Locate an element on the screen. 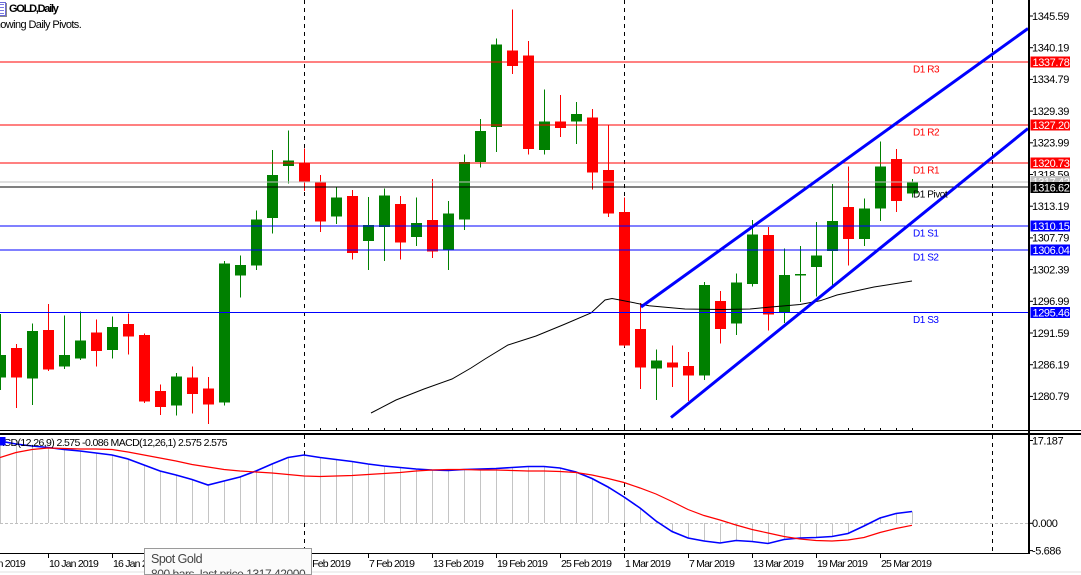  svg-text: 19 Feb 2019 is located at coordinates (522, 564).